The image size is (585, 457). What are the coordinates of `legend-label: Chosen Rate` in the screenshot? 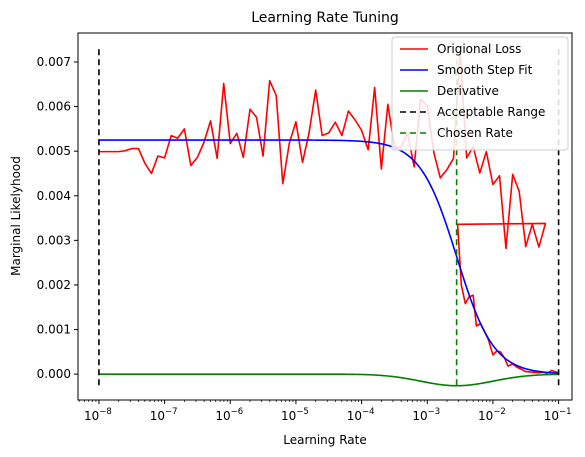 It's located at (475, 133).